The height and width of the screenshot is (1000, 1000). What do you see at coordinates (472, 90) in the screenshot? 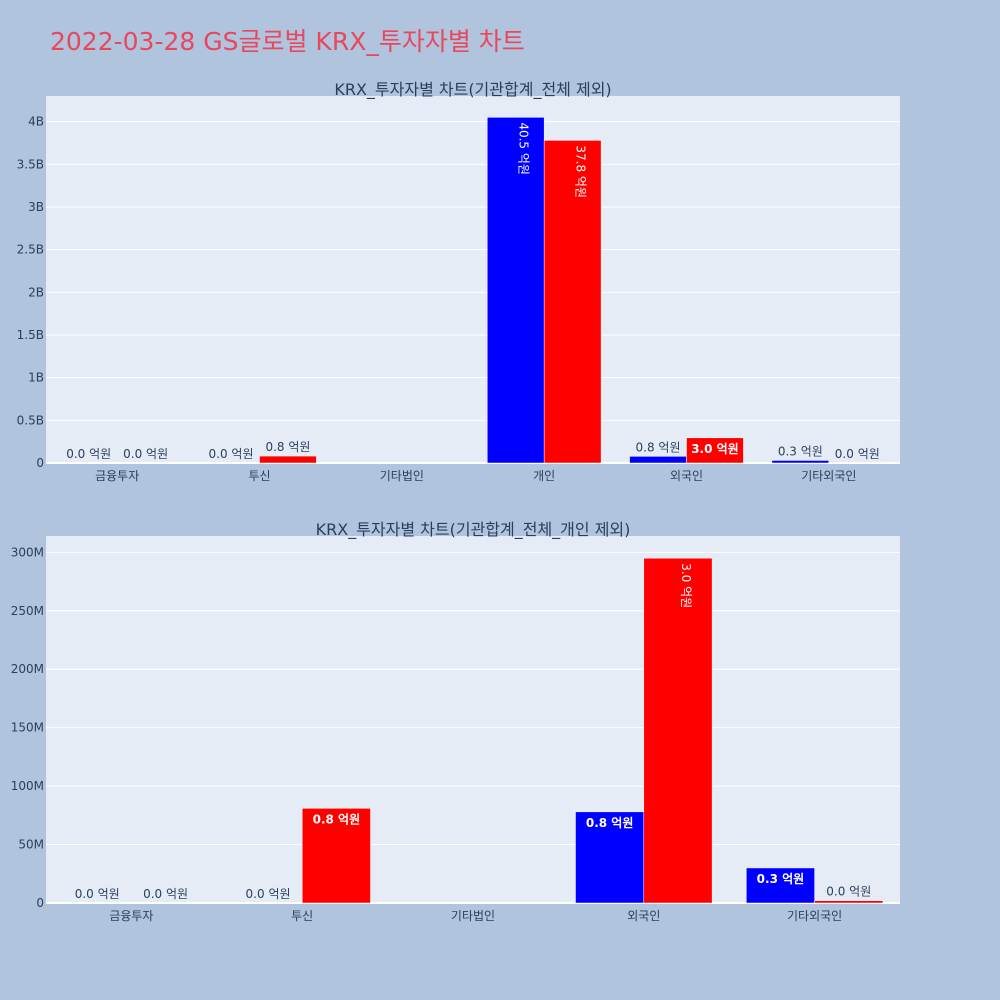
I see `chart-title: KRX_투자자별 차트(기관합계_전체 제외)` at bounding box center [472, 90].